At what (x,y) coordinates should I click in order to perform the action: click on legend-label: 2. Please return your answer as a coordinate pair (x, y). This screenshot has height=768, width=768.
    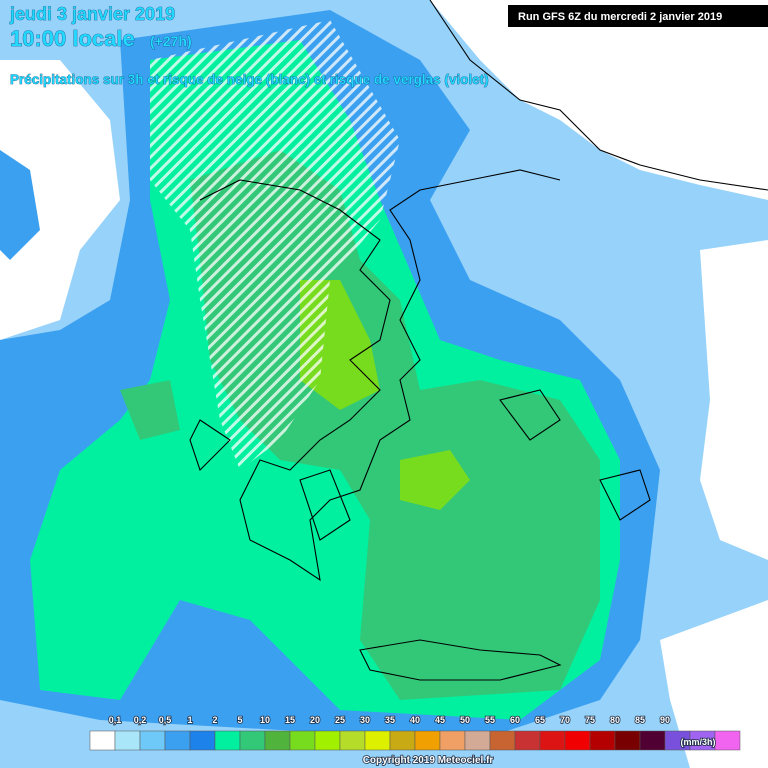
    Looking at the image, I should click on (214, 720).